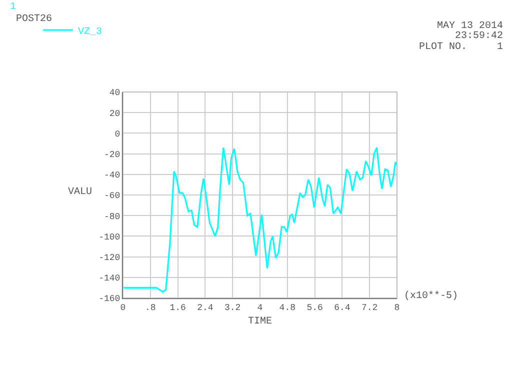  Describe the element at coordinates (112, 196) in the screenshot. I see `y-tick-label: -60` at that location.